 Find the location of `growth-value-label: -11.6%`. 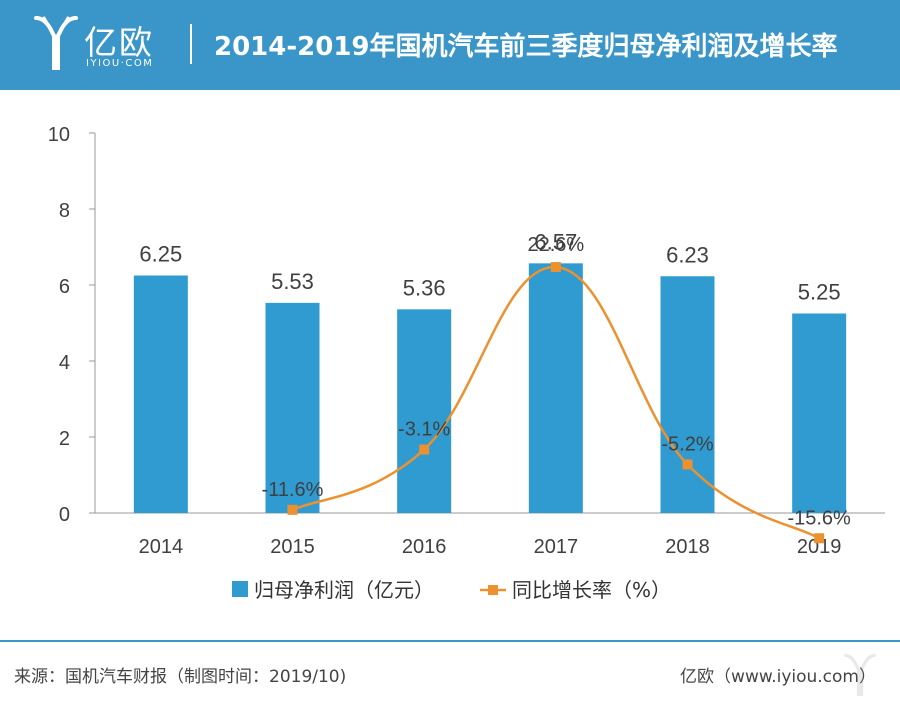

growth-value-label: -11.6% is located at coordinates (293, 490).